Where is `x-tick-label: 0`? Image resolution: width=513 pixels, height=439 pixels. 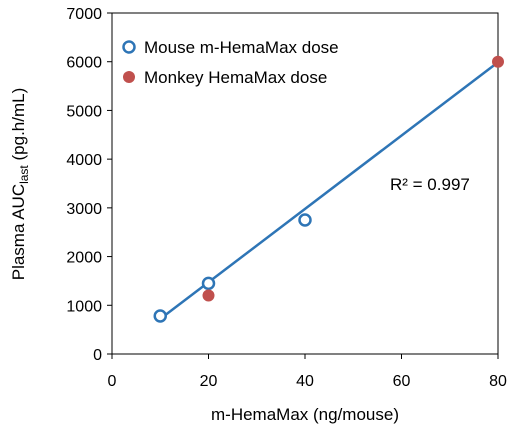
x-tick-label: 0 is located at coordinates (112, 381).